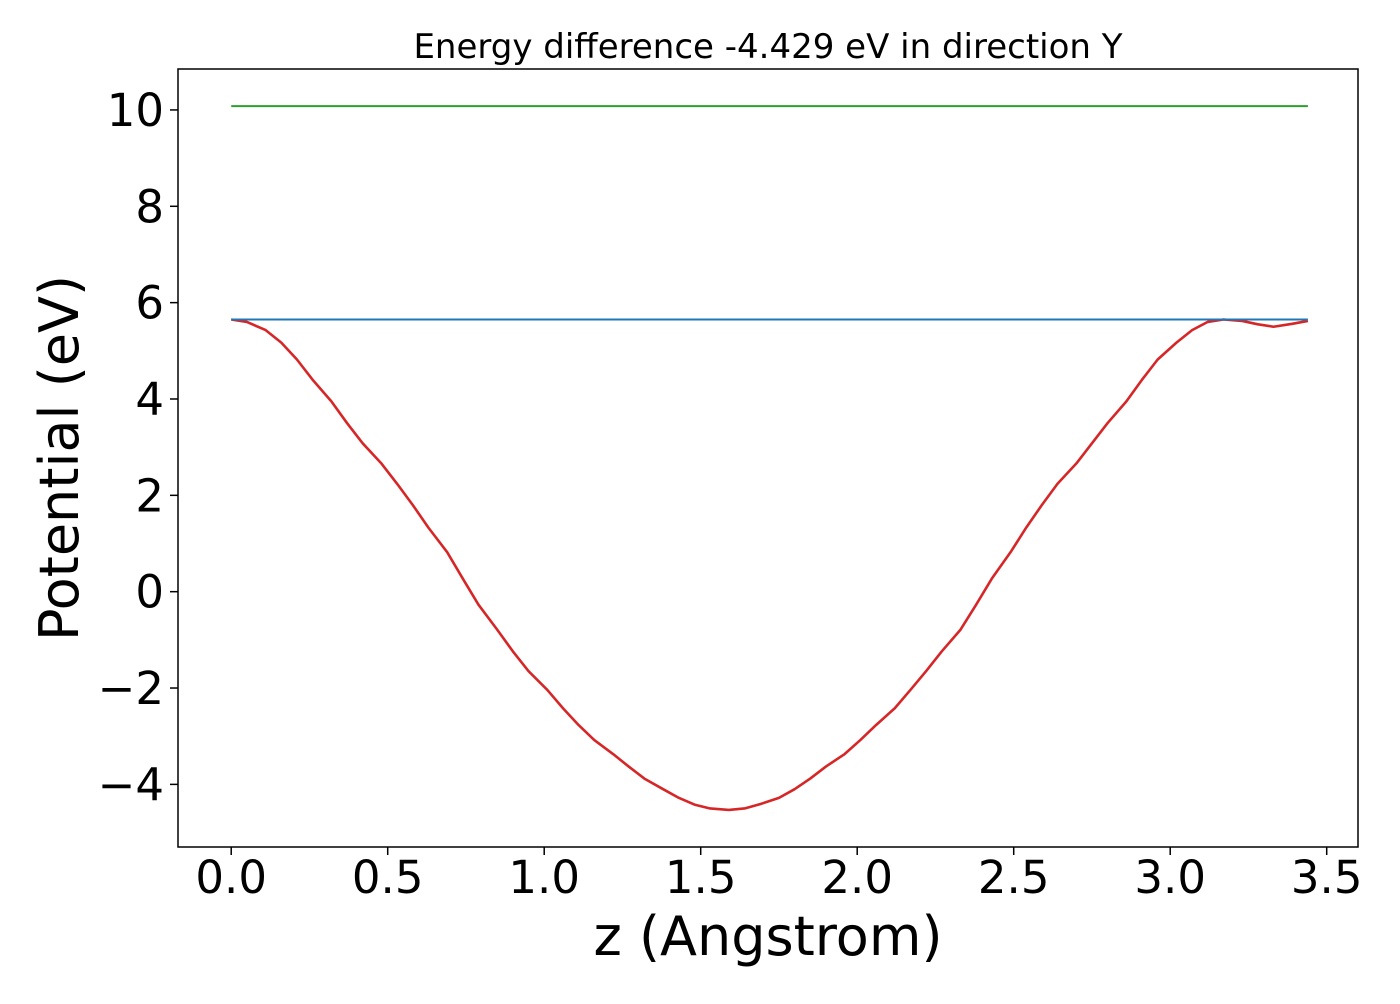  I want to click on x-tick-label: 3.5, so click(1327, 877).